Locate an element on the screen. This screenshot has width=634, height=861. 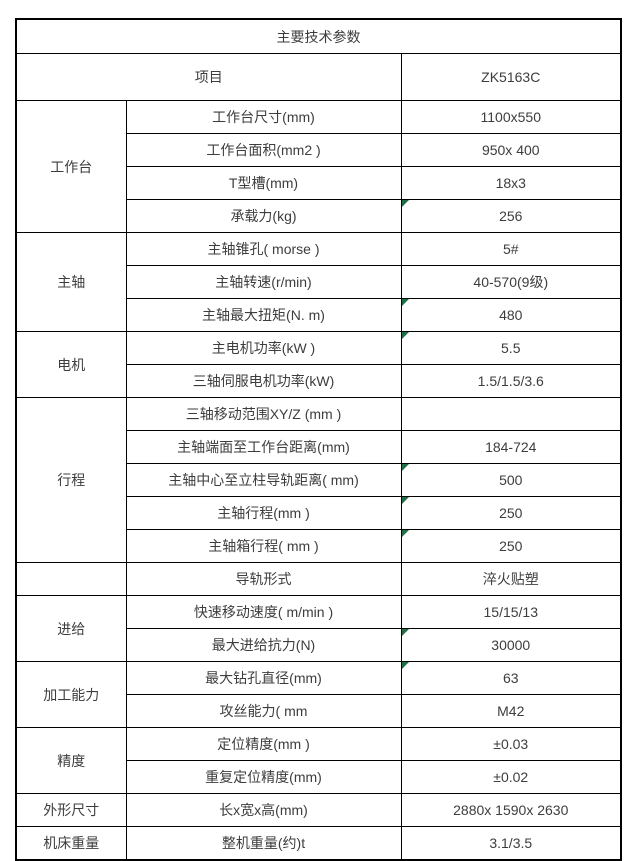
group-cell: 精度 is located at coordinates (71, 760).